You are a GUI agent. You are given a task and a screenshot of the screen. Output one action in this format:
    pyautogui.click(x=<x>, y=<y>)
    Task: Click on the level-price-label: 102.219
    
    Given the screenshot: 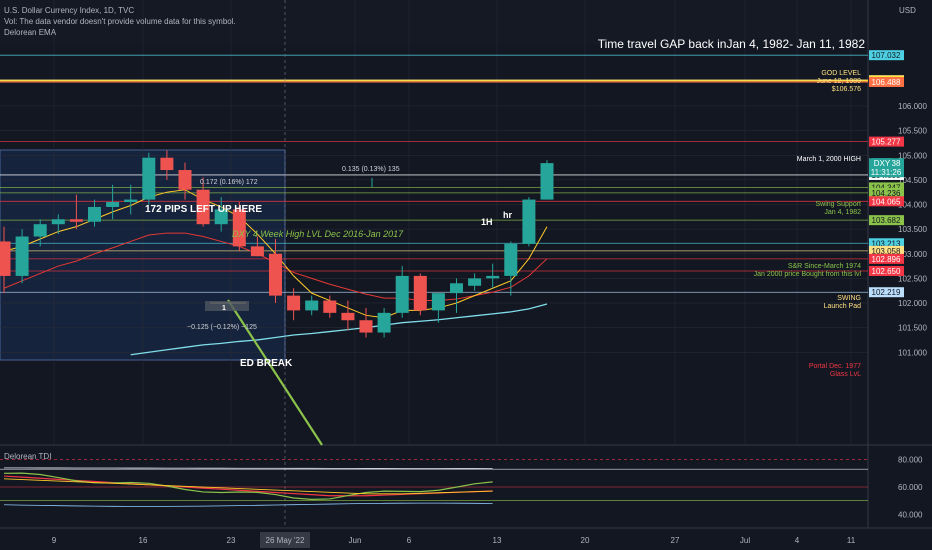 What is the action you would take?
    pyautogui.click(x=886, y=292)
    